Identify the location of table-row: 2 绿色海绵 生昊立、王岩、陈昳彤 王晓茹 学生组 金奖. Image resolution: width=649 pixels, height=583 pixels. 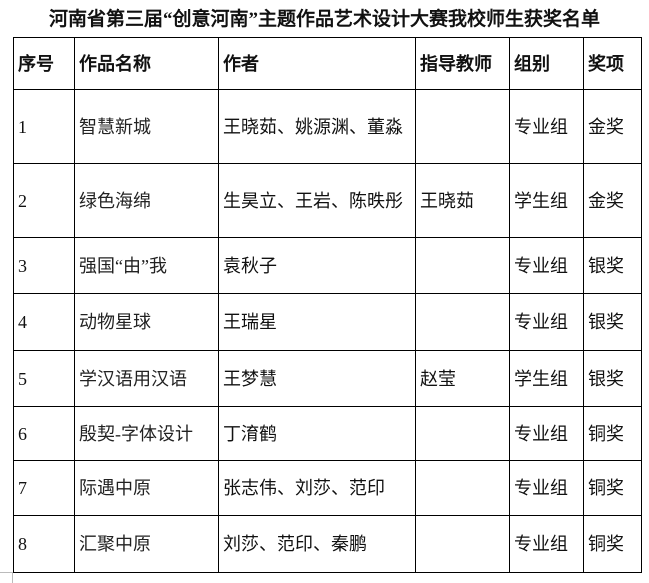
(327, 200).